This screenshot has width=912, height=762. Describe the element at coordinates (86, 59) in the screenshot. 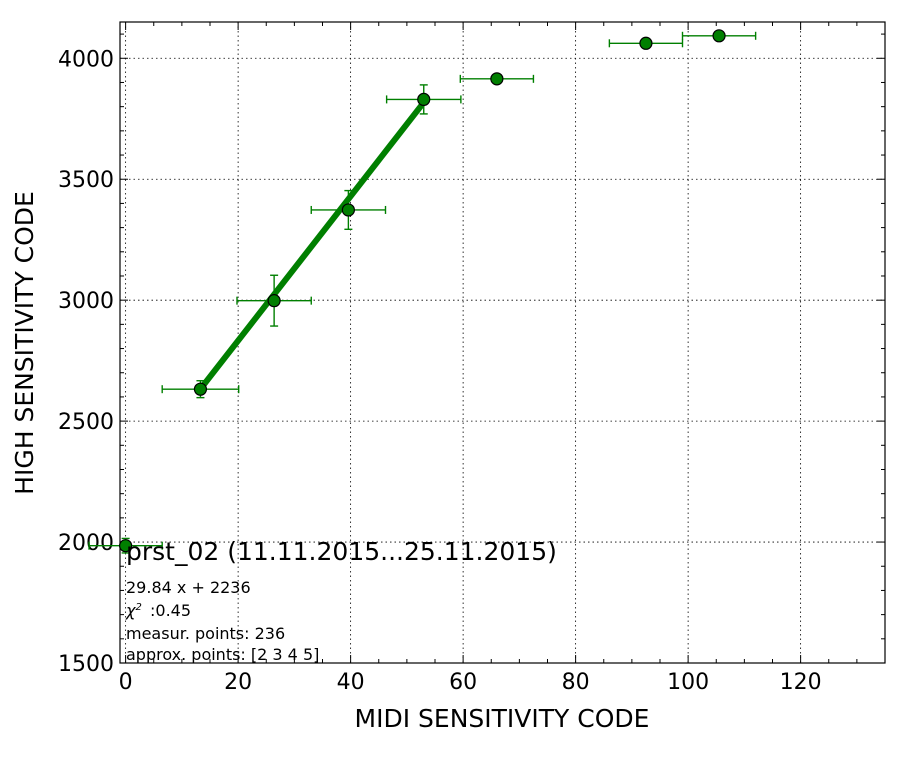

I see `y-tick-label: 4000` at that location.